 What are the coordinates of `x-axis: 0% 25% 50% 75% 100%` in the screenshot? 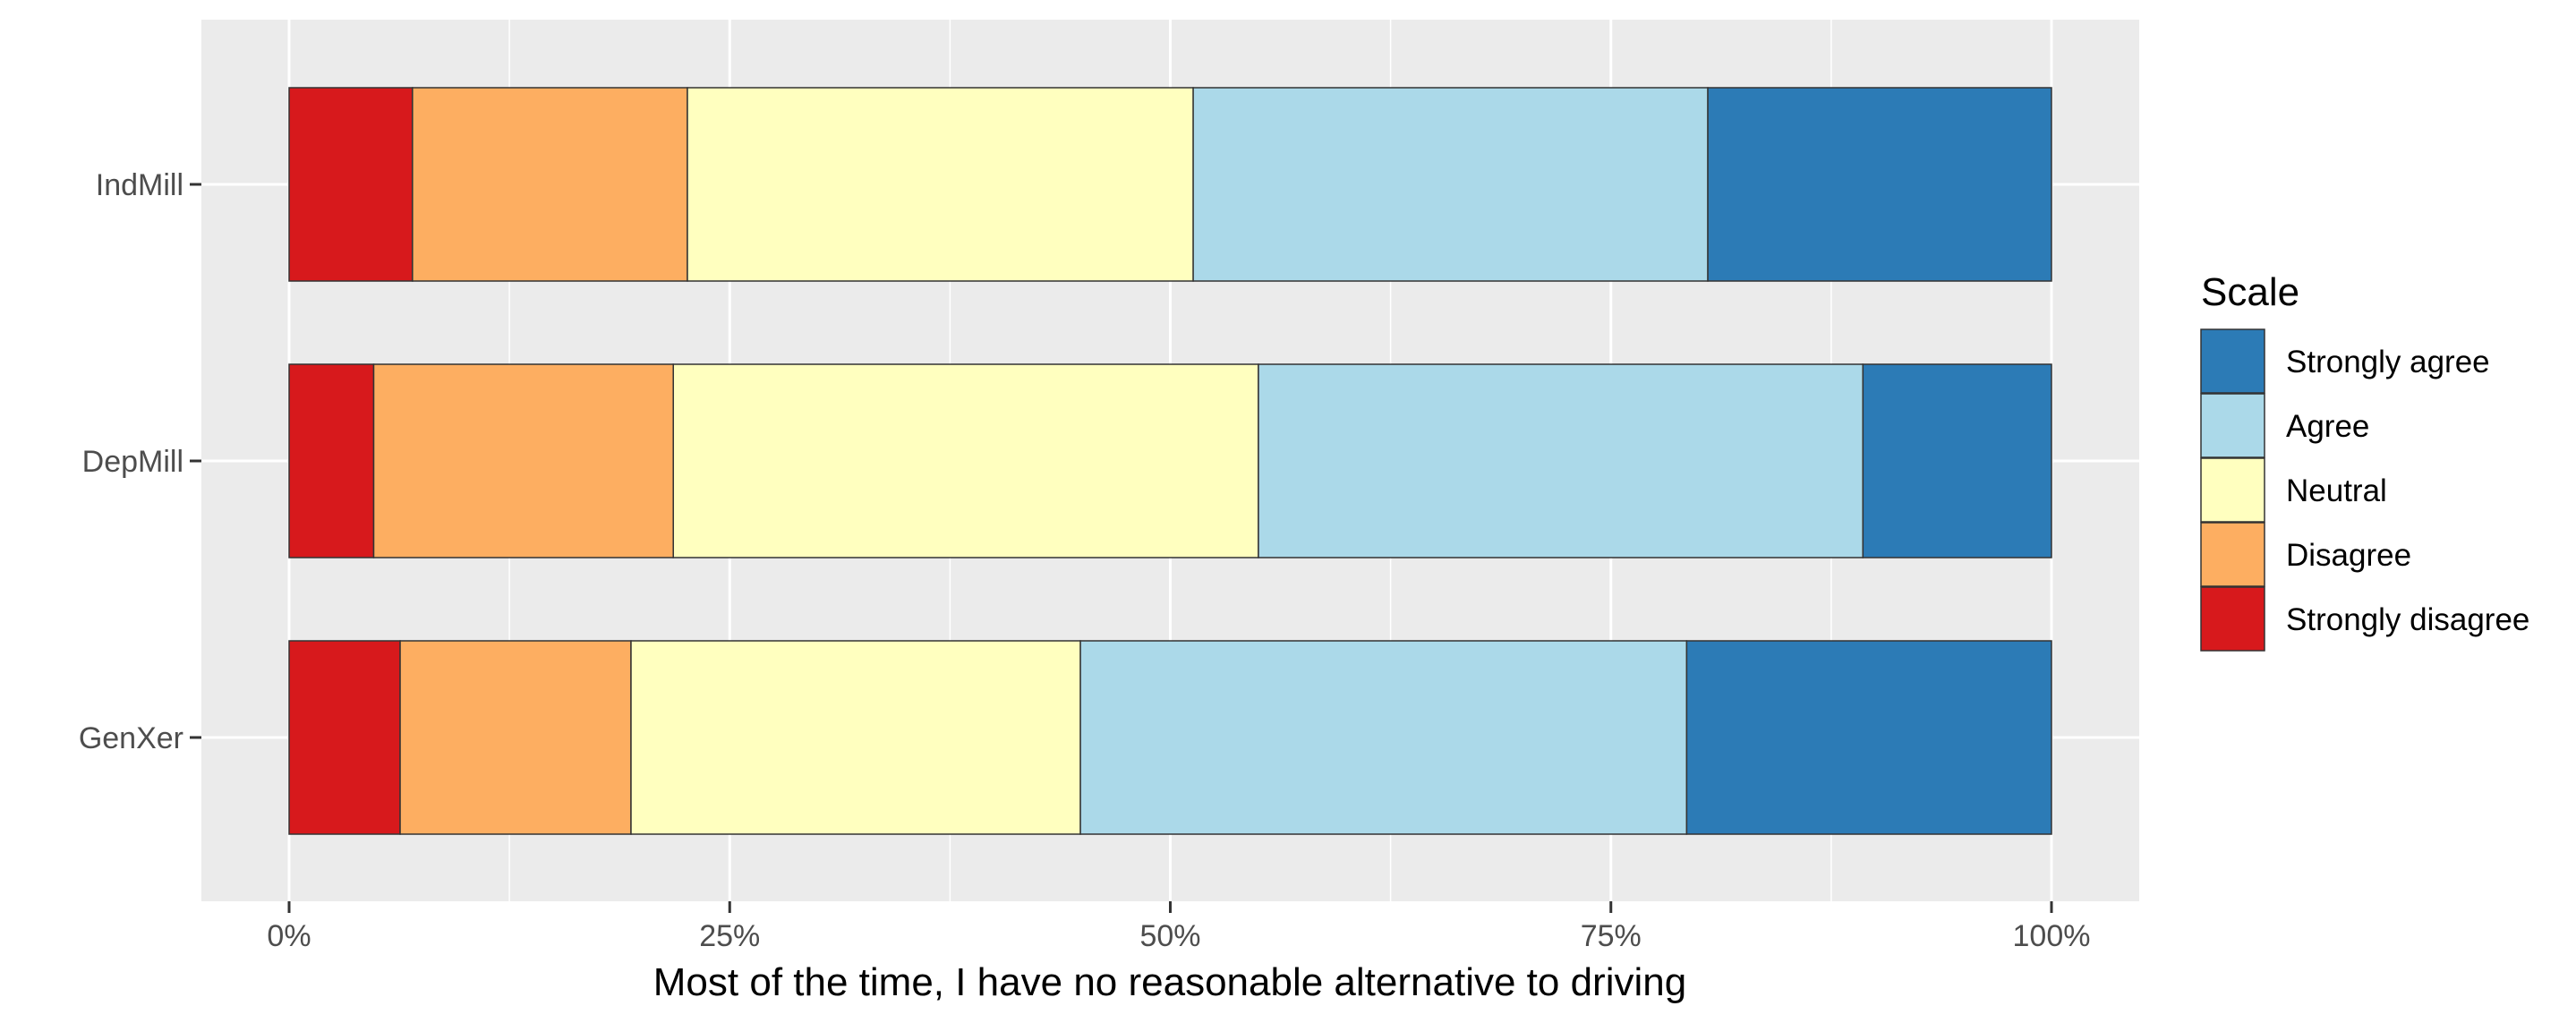 It's located at (1178, 927).